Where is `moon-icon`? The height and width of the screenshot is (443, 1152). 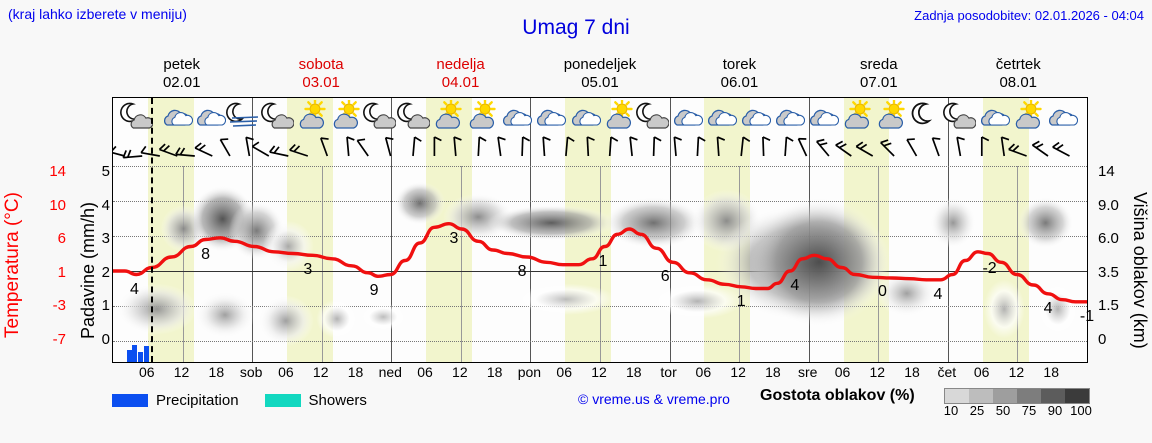 moon-icon is located at coordinates (924, 116).